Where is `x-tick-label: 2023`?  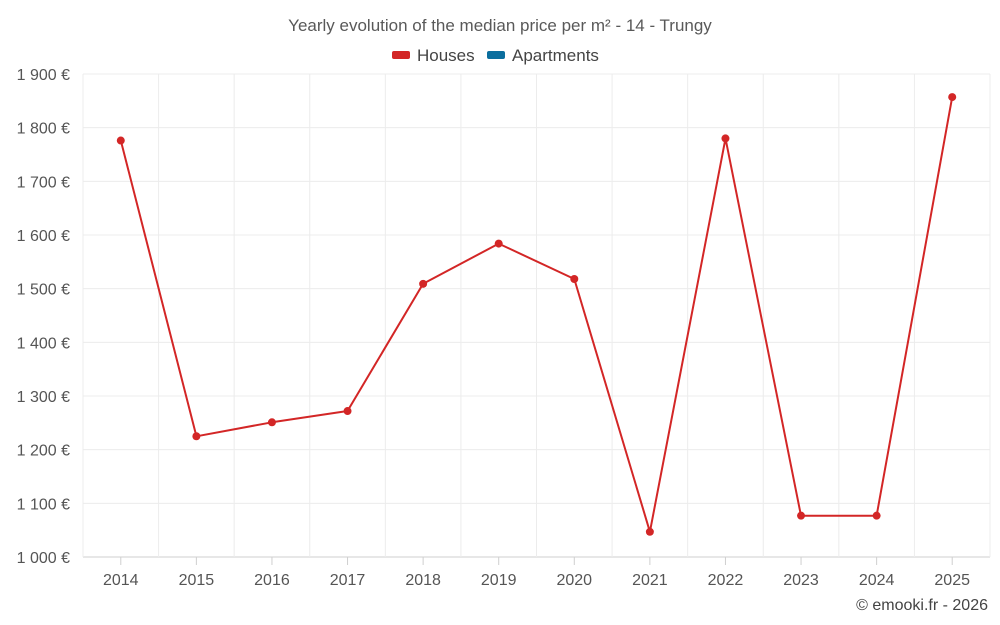 x-tick-label: 2023 is located at coordinates (801, 580).